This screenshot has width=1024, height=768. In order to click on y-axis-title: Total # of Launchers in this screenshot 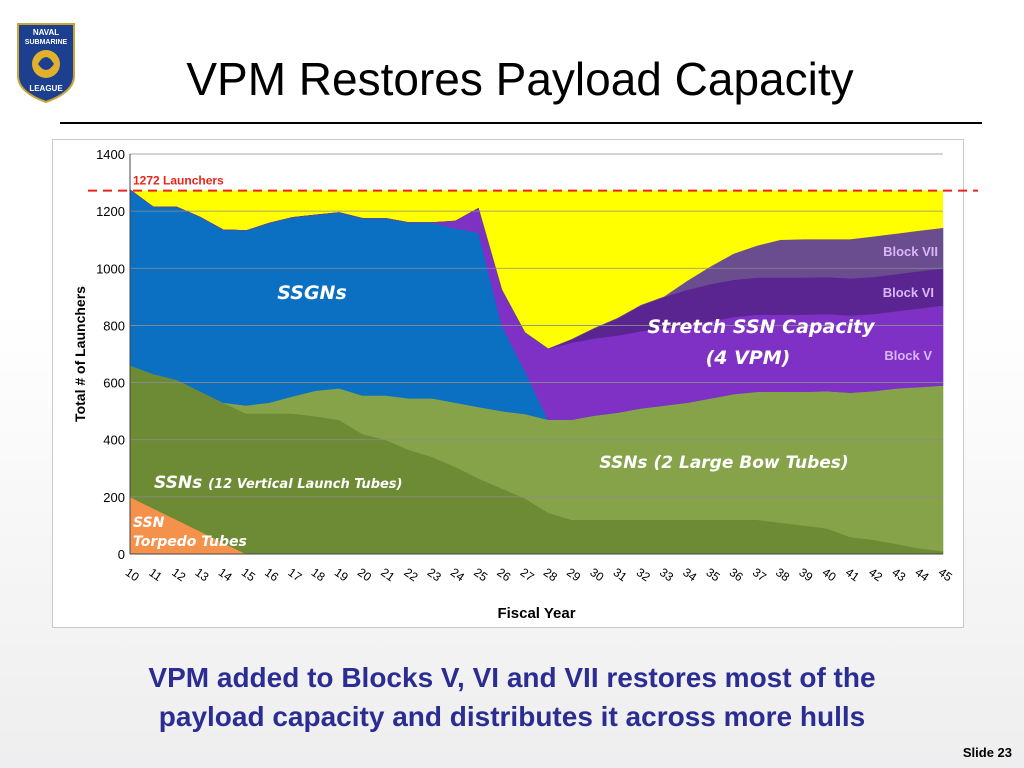, I will do `click(80, 354)`.